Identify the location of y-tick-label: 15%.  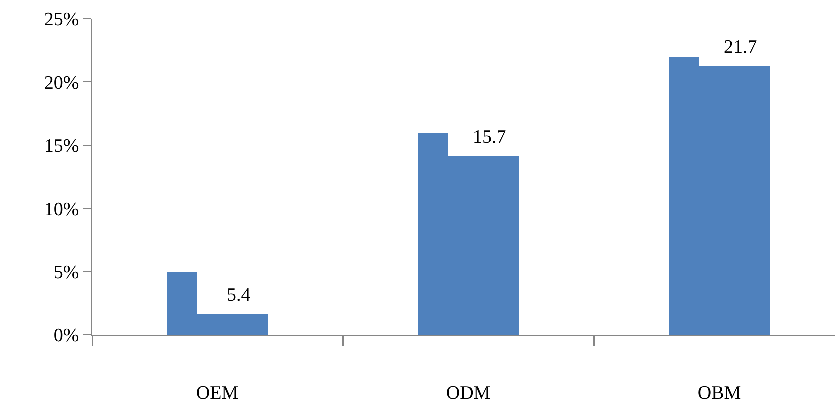
(62, 147).